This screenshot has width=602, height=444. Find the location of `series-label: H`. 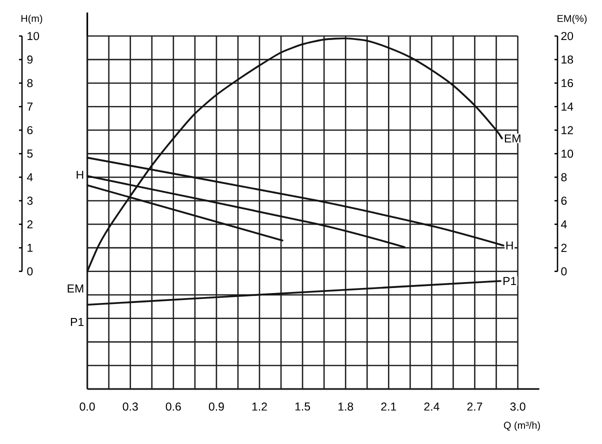

series-label: H is located at coordinates (509, 246).